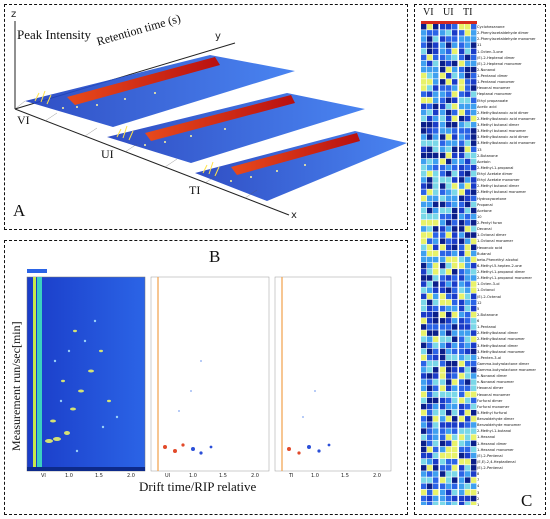  I want to click on fingerprint-row-label: 1-Hexanol, so click(486, 437).